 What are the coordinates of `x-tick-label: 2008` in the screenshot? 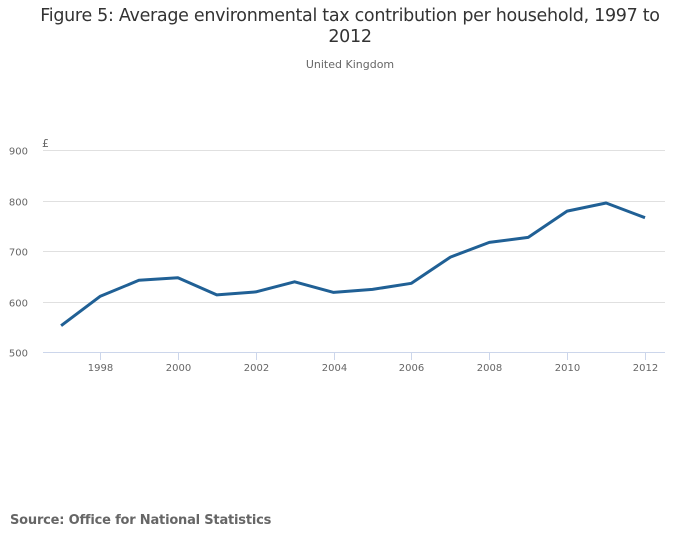 It's located at (489, 368).